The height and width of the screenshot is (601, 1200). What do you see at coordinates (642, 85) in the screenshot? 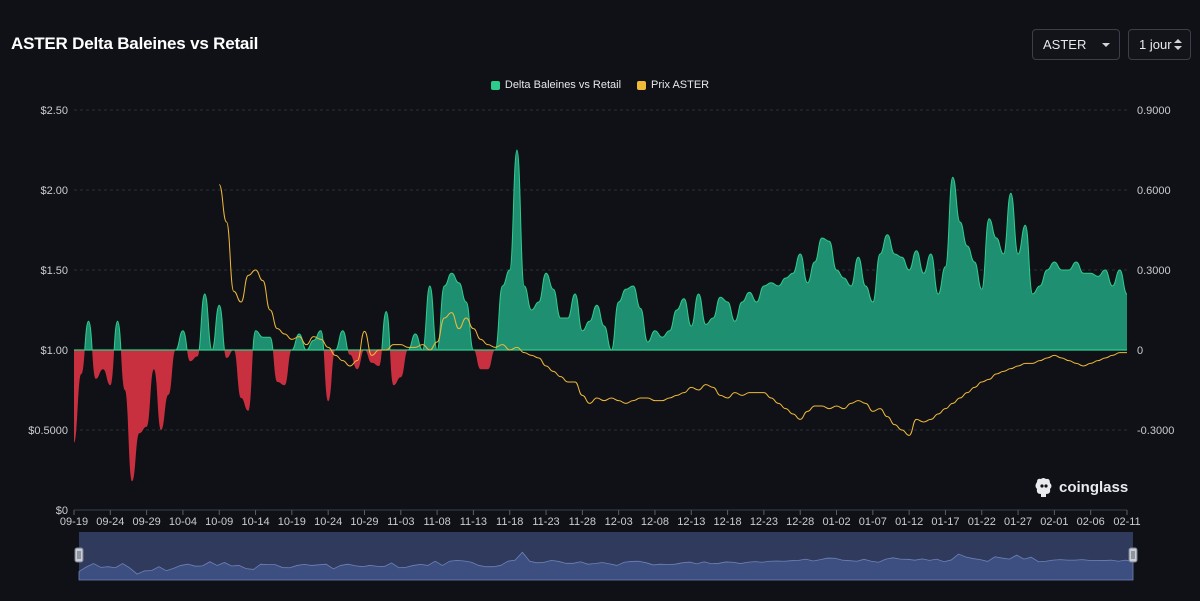
I see `legend-swatch-price` at bounding box center [642, 85].